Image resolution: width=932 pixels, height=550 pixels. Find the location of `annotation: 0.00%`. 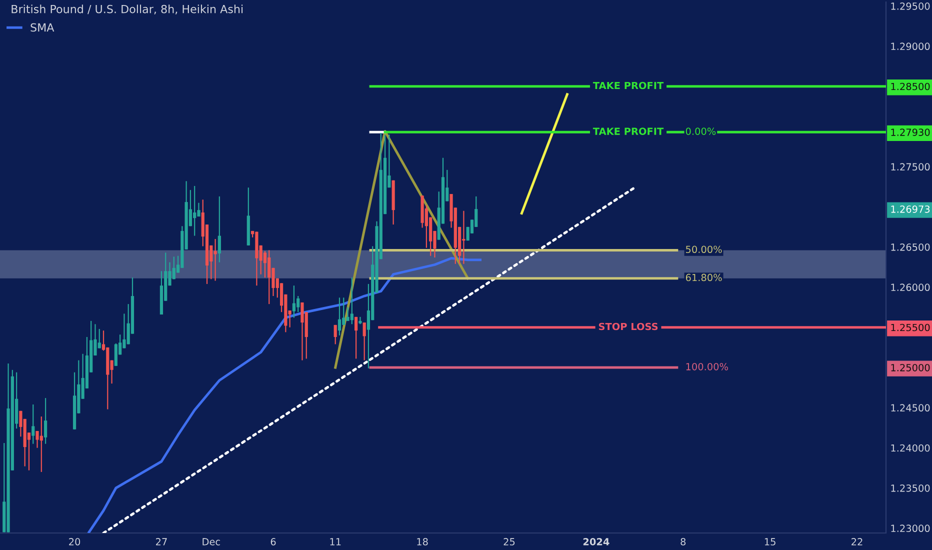

annotation: 0.00% is located at coordinates (701, 131).